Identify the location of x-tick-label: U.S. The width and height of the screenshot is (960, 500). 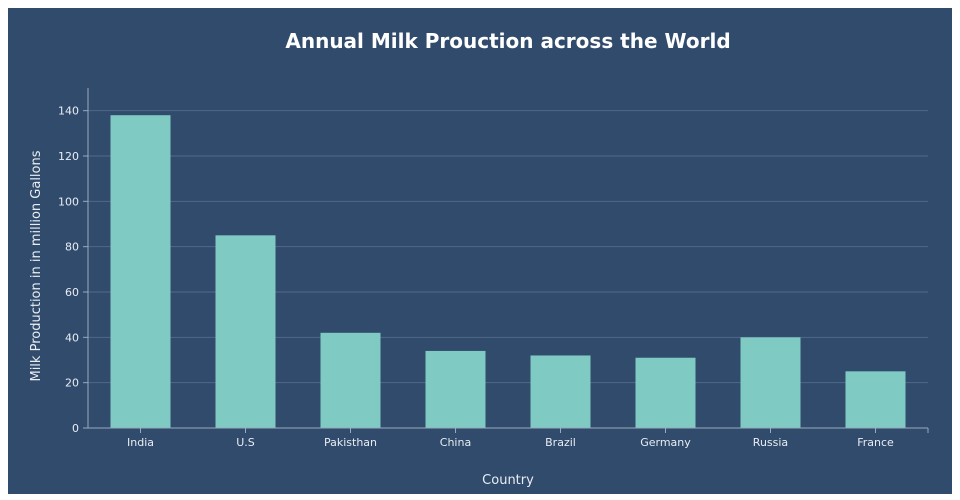
(245, 442).